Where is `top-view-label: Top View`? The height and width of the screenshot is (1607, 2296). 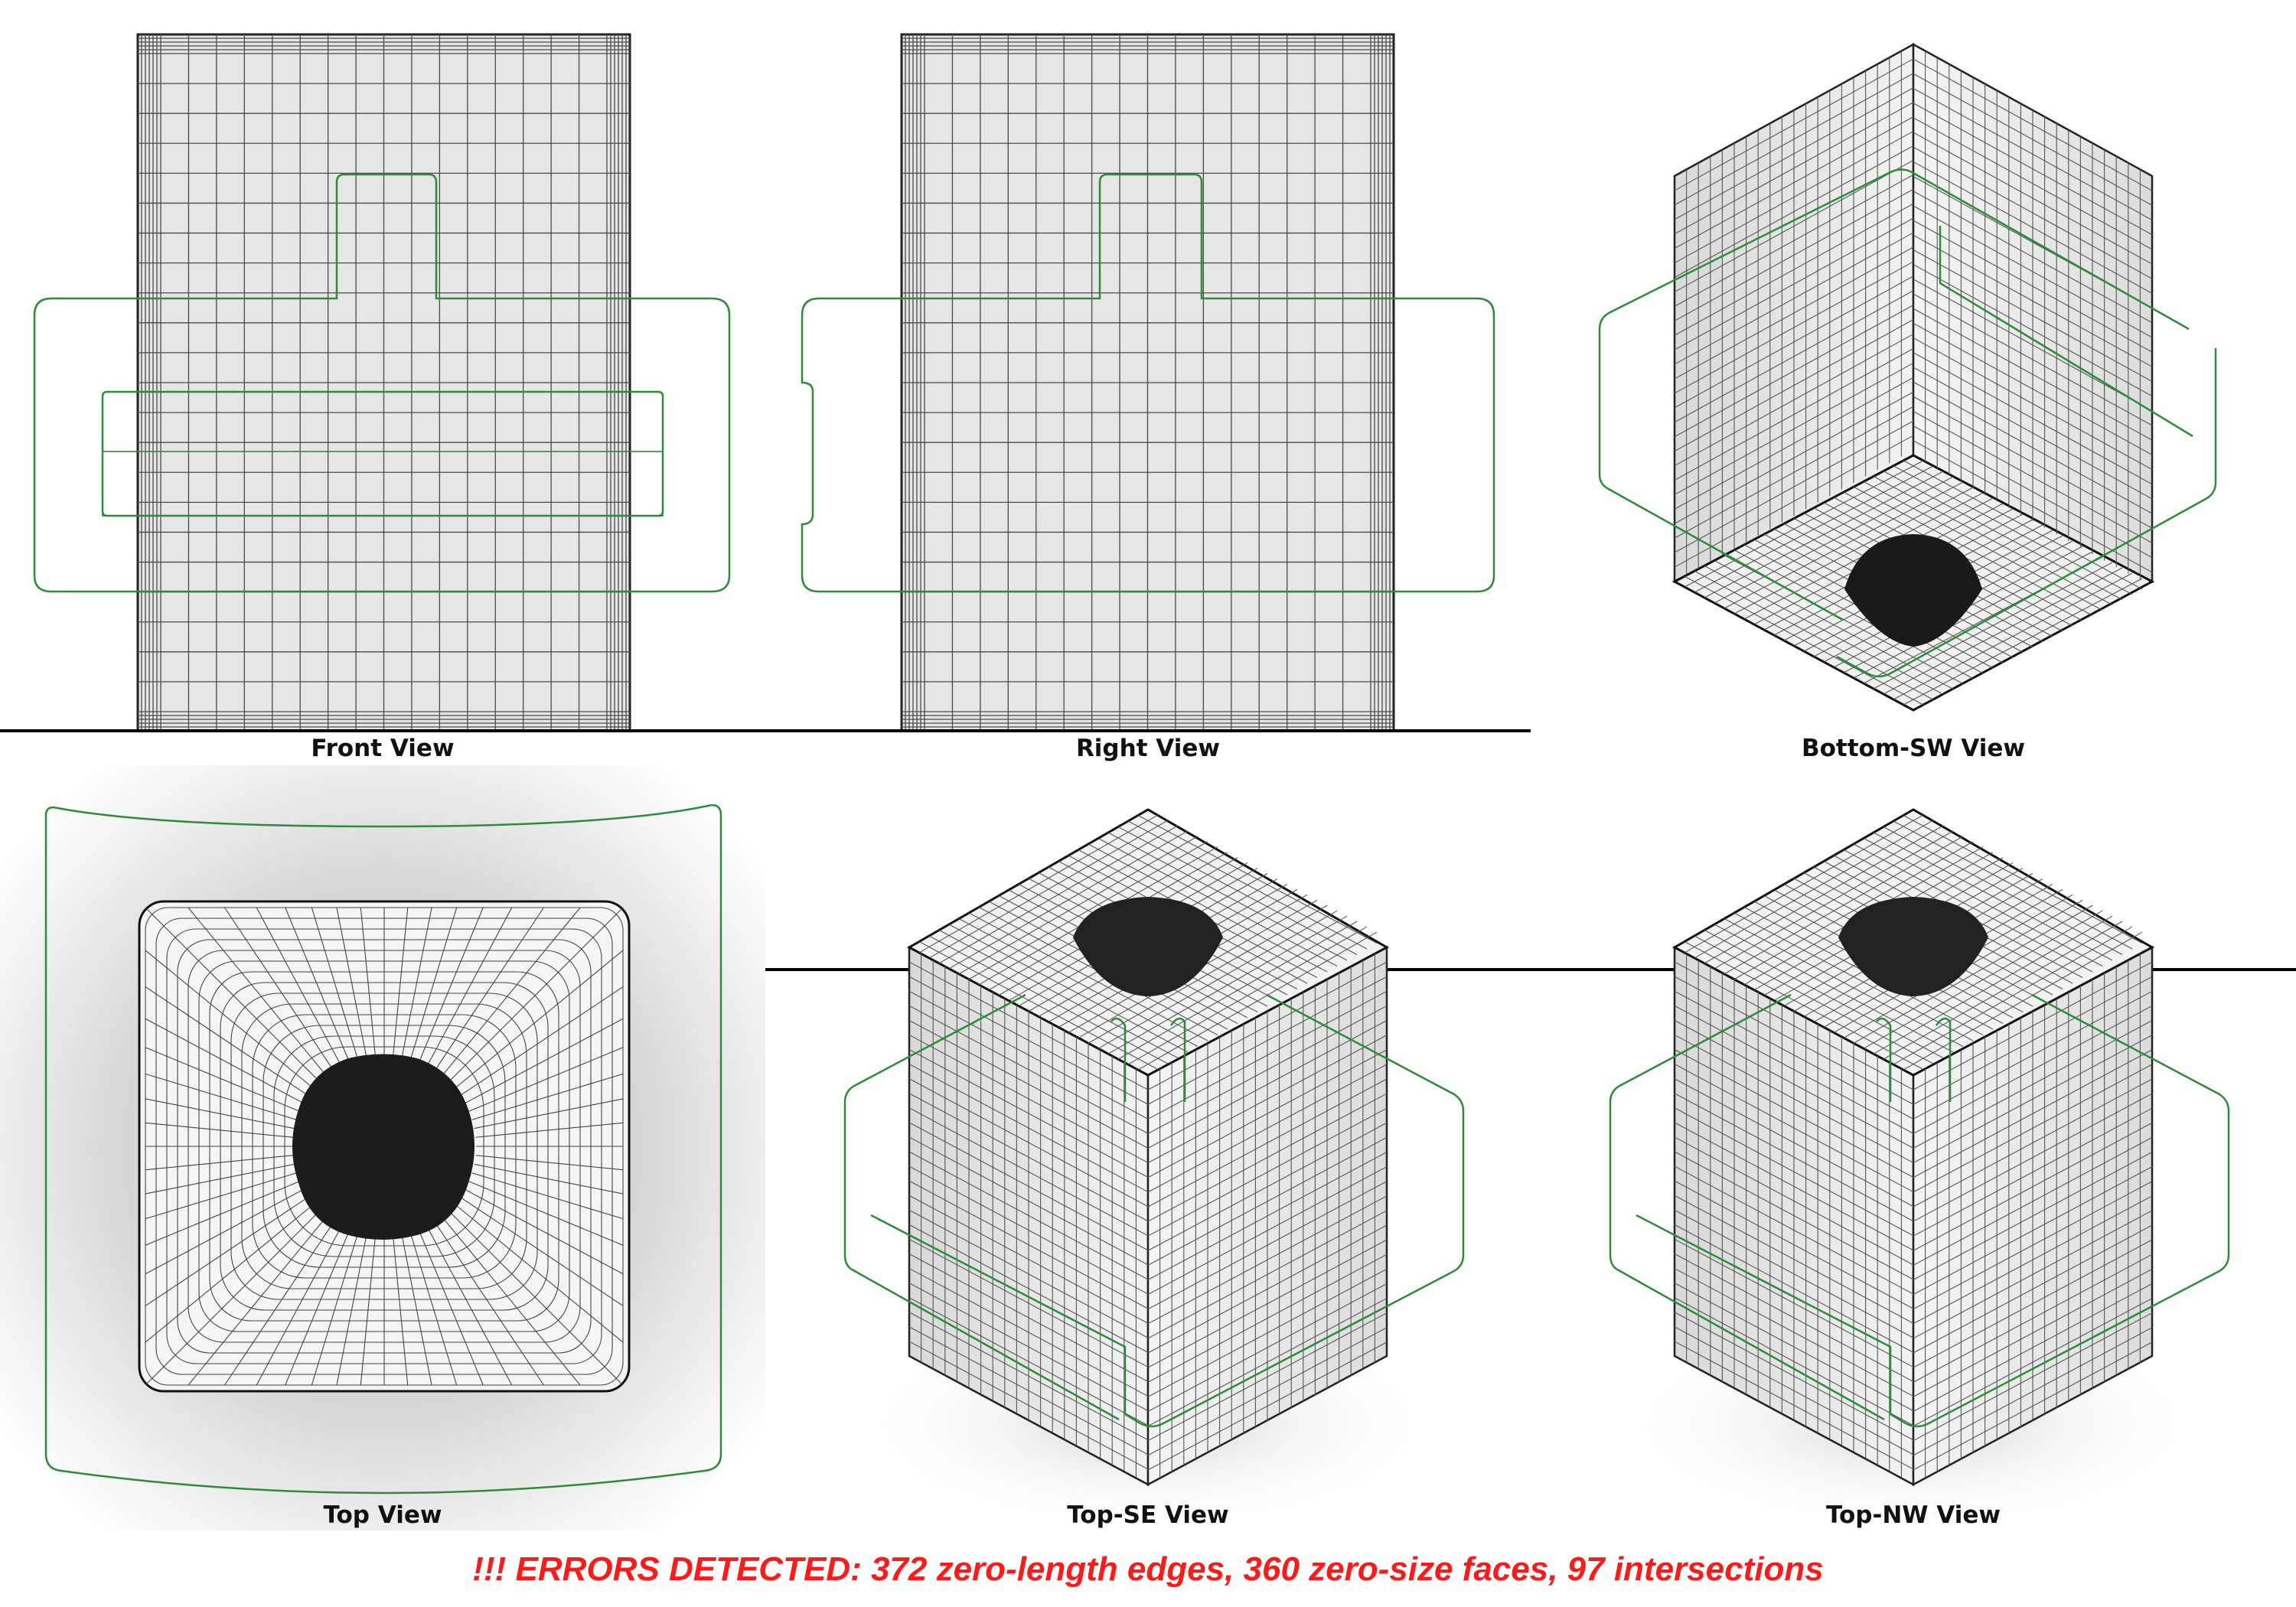
top-view-label: Top View is located at coordinates (382, 1515).